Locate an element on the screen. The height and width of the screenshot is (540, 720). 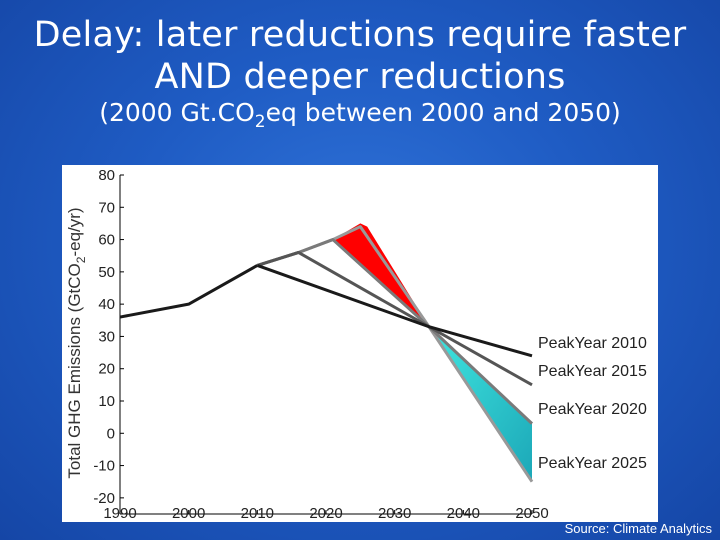
y-tick-label: 20 is located at coordinates (106, 369).